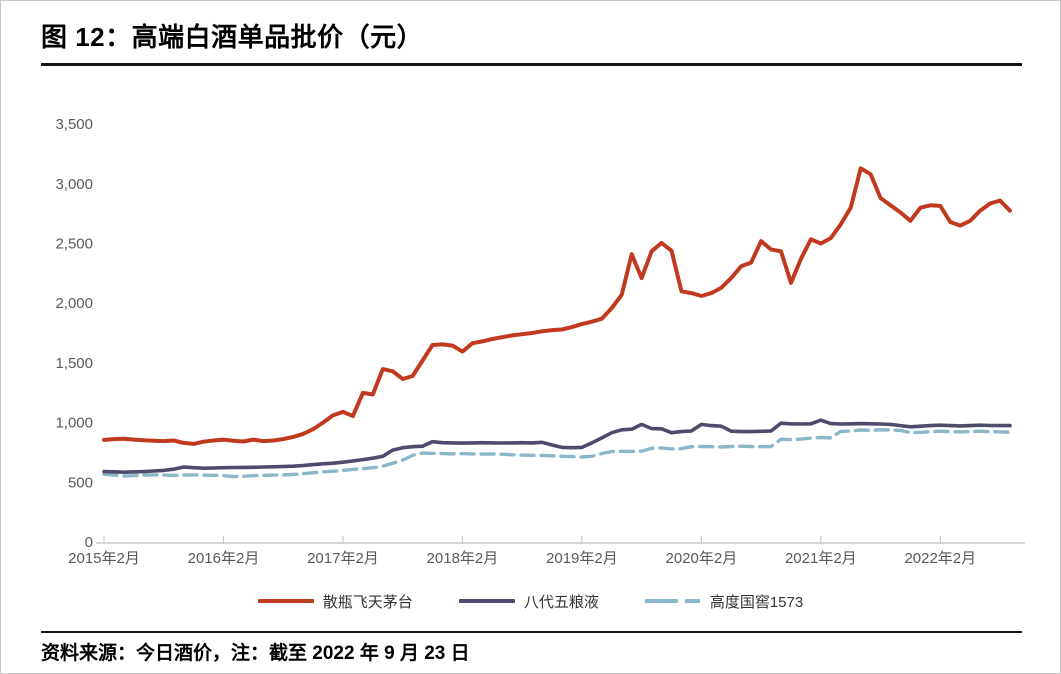  I want to click on legend-item-wuliangye: 八代五粮液, so click(528, 601).